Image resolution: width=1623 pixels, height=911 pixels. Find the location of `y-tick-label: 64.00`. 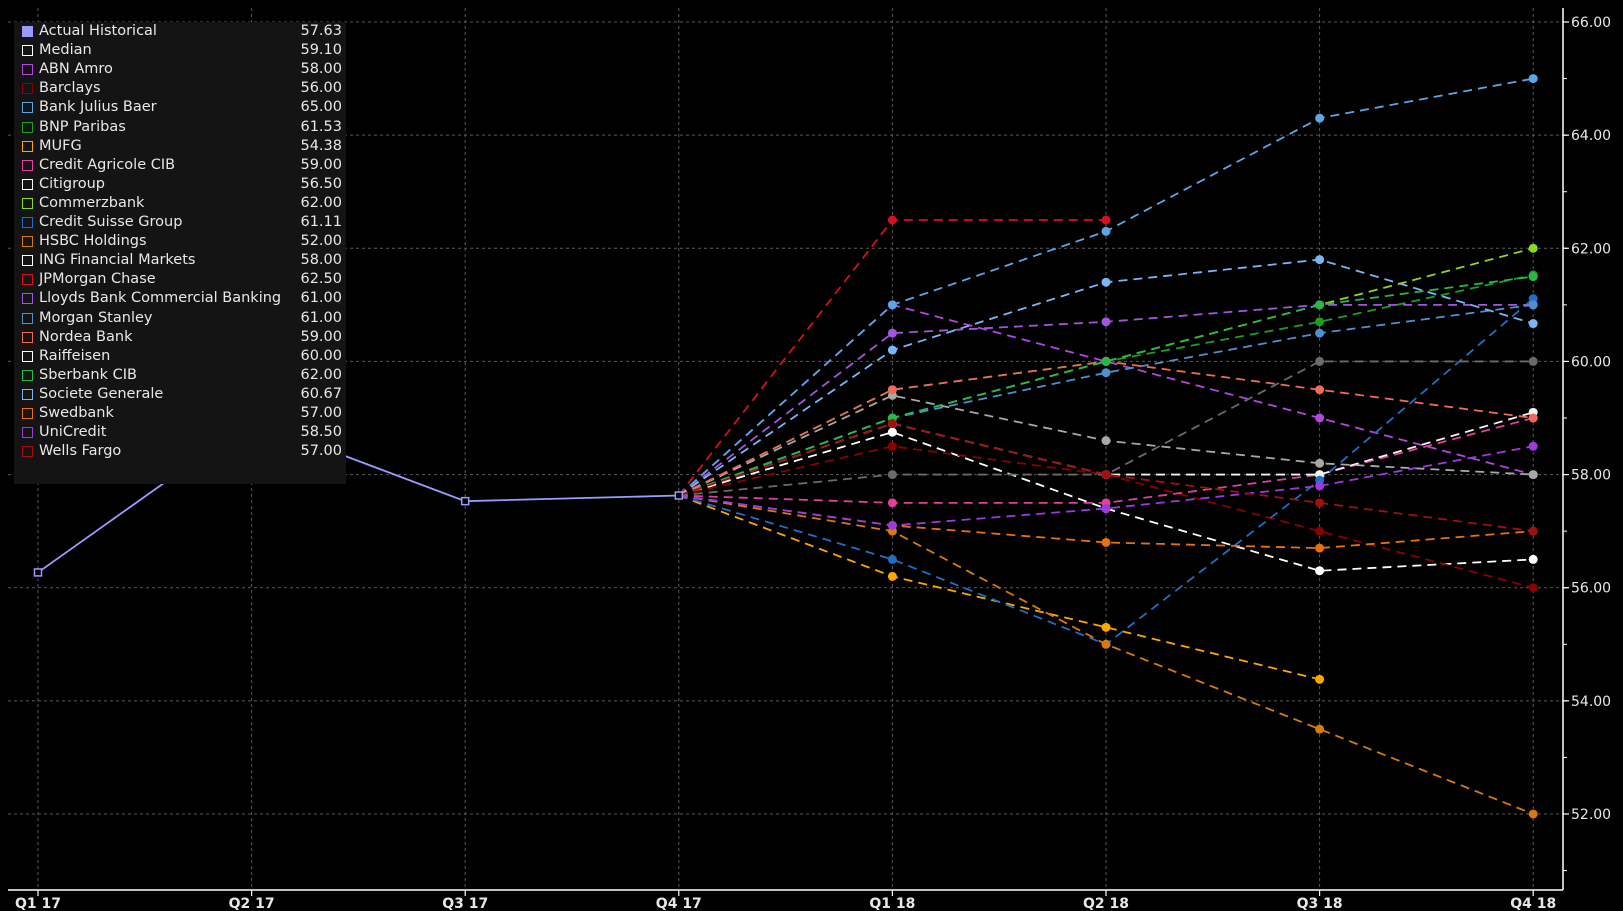

y-tick-label: 64.00 is located at coordinates (1591, 136).